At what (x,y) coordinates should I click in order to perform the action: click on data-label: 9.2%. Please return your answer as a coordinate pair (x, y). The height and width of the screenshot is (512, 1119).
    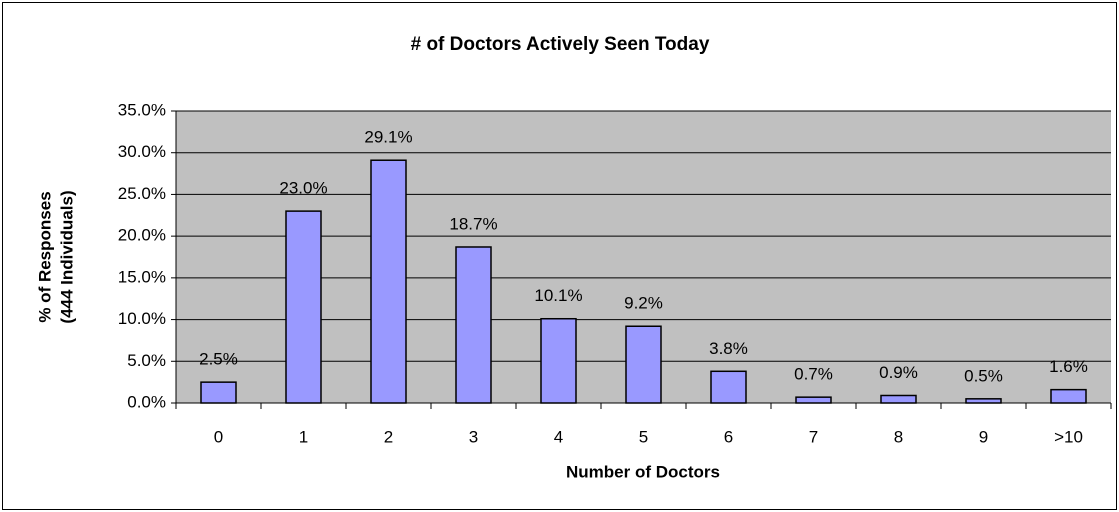
    Looking at the image, I should click on (643, 303).